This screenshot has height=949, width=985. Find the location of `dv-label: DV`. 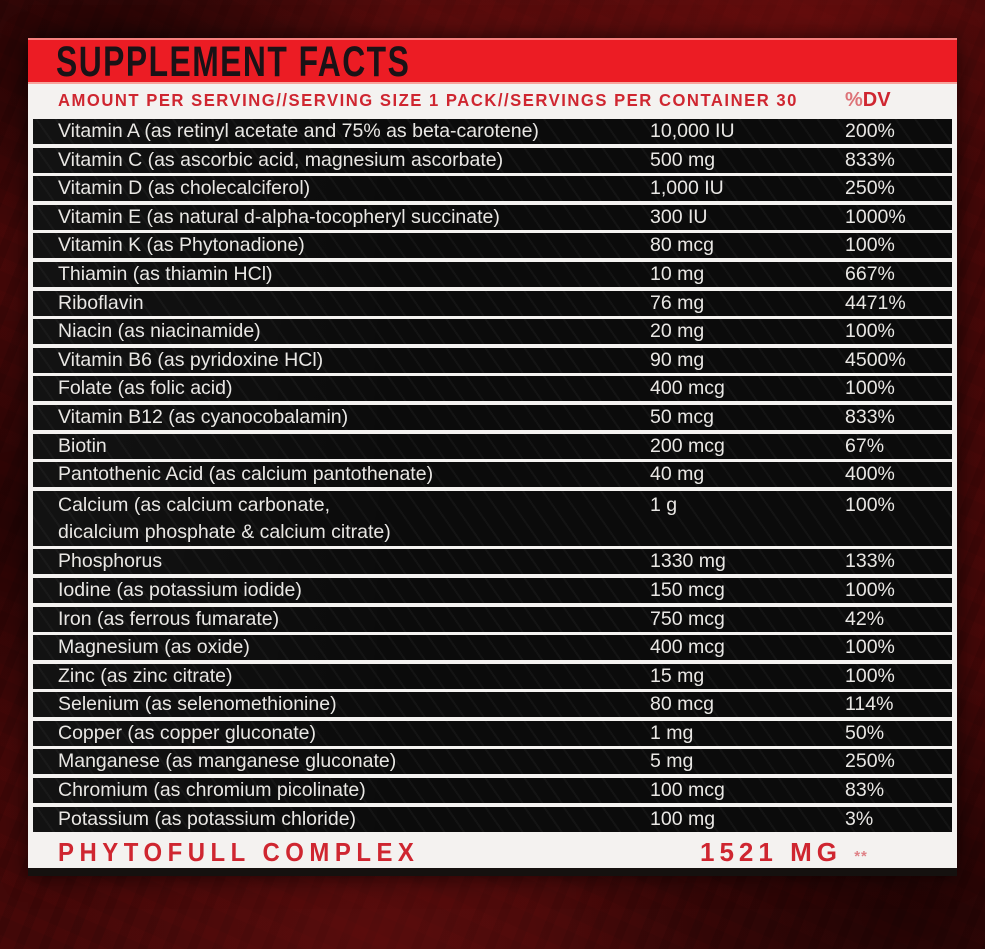

dv-label: DV is located at coordinates (876, 100).